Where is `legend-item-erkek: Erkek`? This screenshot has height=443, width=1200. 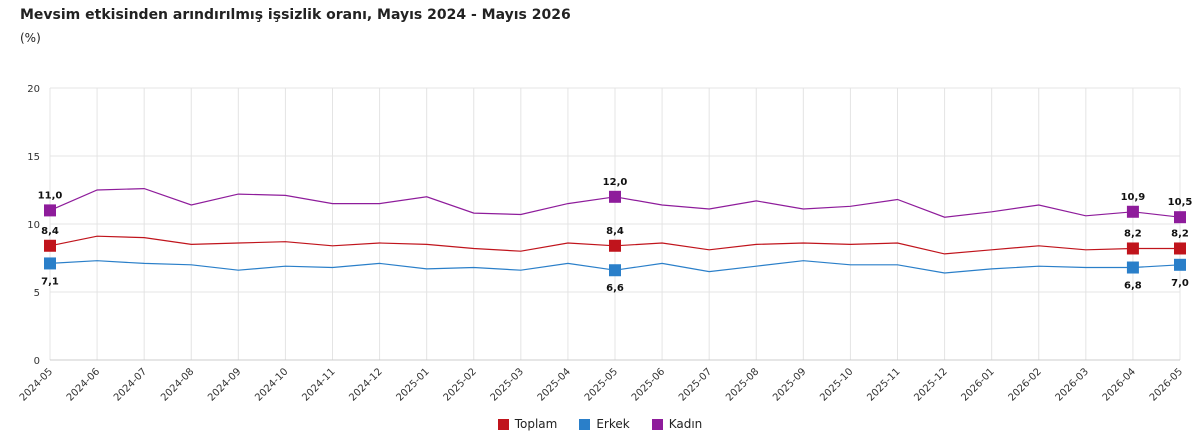 legend-item-erkek: Erkek is located at coordinates (604, 424).